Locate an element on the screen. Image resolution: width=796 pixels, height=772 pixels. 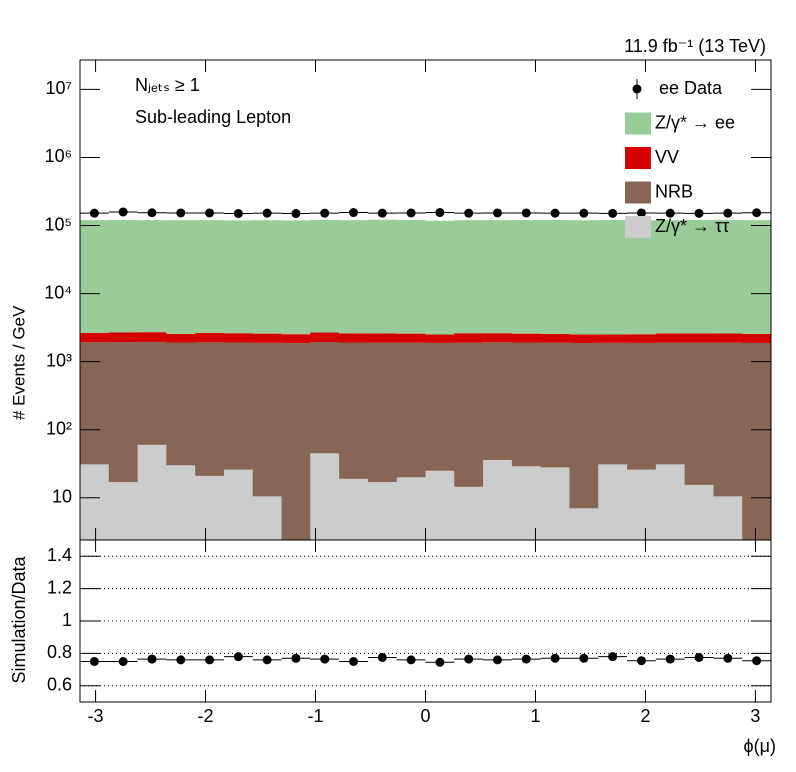
y-tick-label: 0.8 is located at coordinates (59, 652).